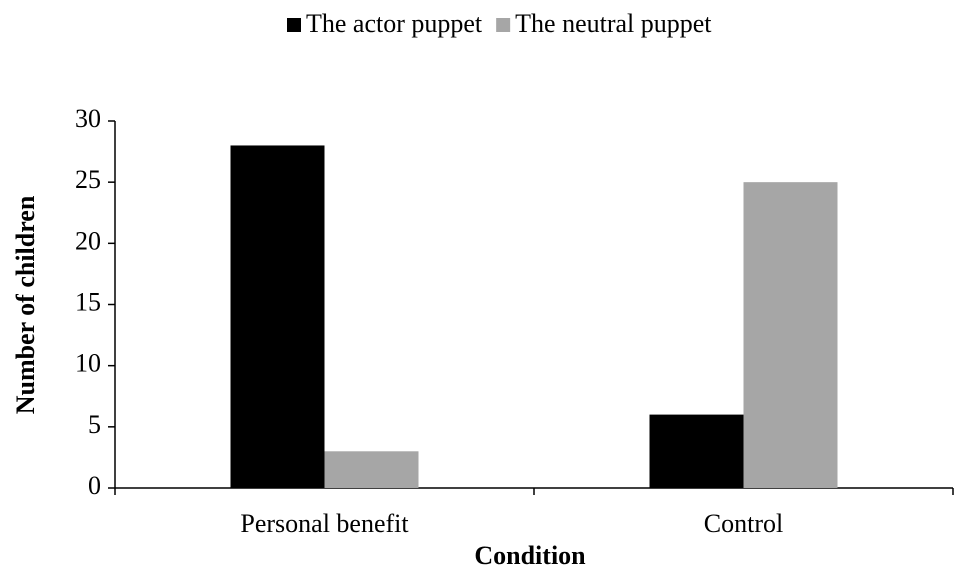 The height and width of the screenshot is (574, 955). What do you see at coordinates (530, 555) in the screenshot?
I see `x-axis-label: Condition` at bounding box center [530, 555].